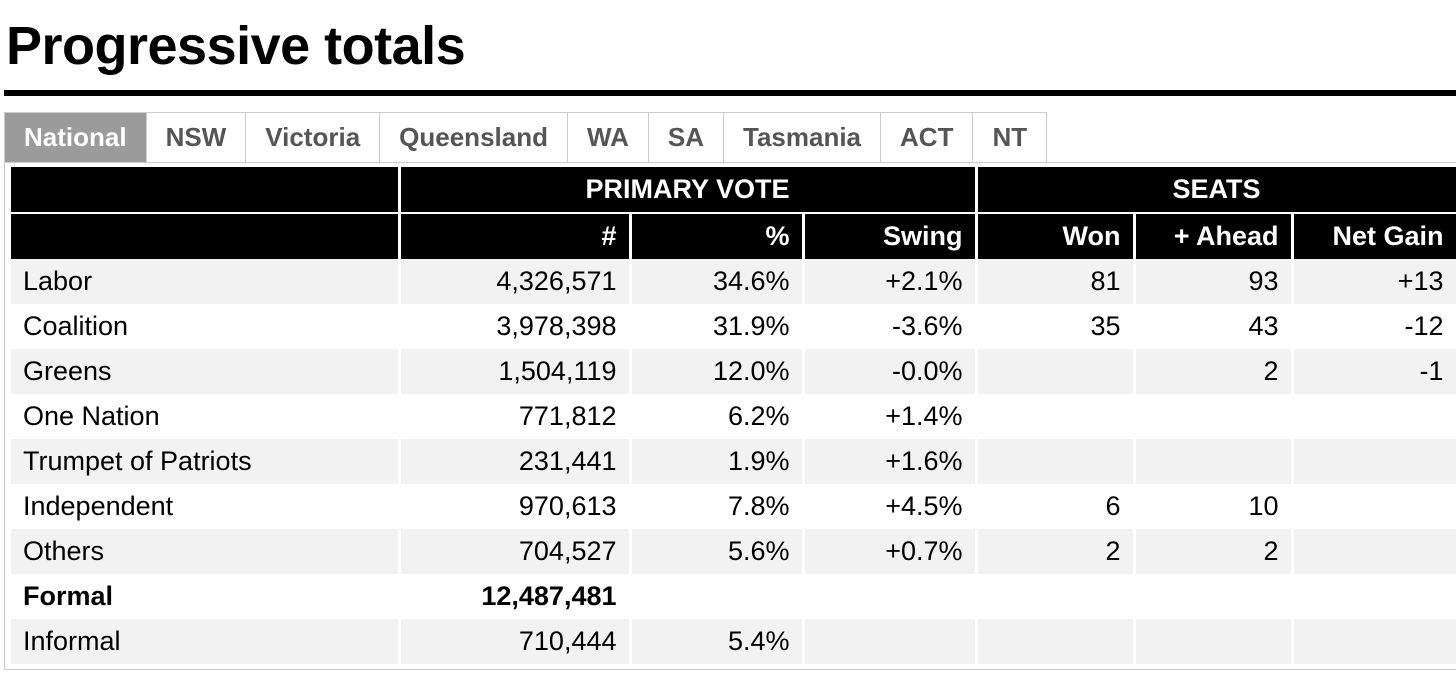  I want to click on party-name: Independent, so click(206, 506).